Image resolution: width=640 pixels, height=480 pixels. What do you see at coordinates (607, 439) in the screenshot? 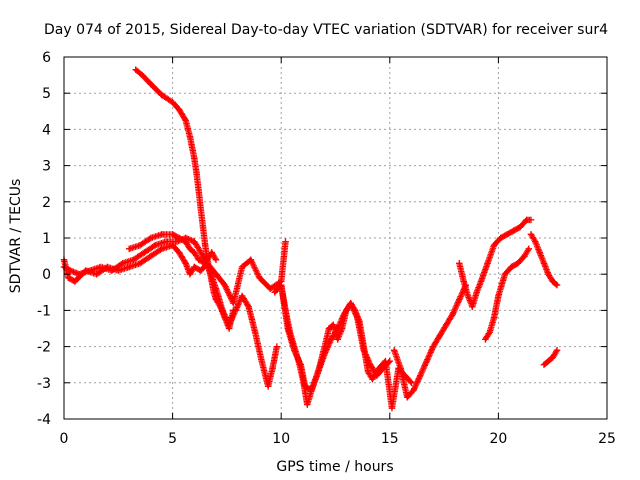
I see `x-tick-label: 25` at bounding box center [607, 439].